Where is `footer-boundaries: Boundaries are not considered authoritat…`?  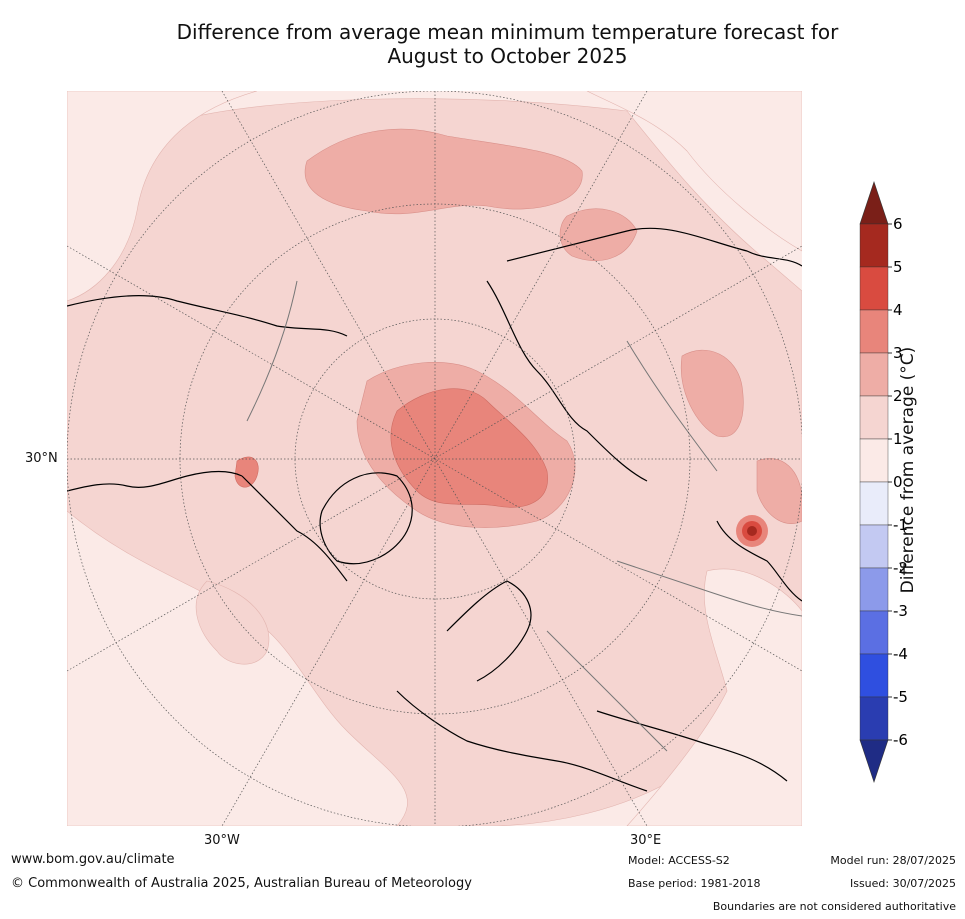 footer-boundaries: Boundaries are not considered authoritat… is located at coordinates (834, 906).